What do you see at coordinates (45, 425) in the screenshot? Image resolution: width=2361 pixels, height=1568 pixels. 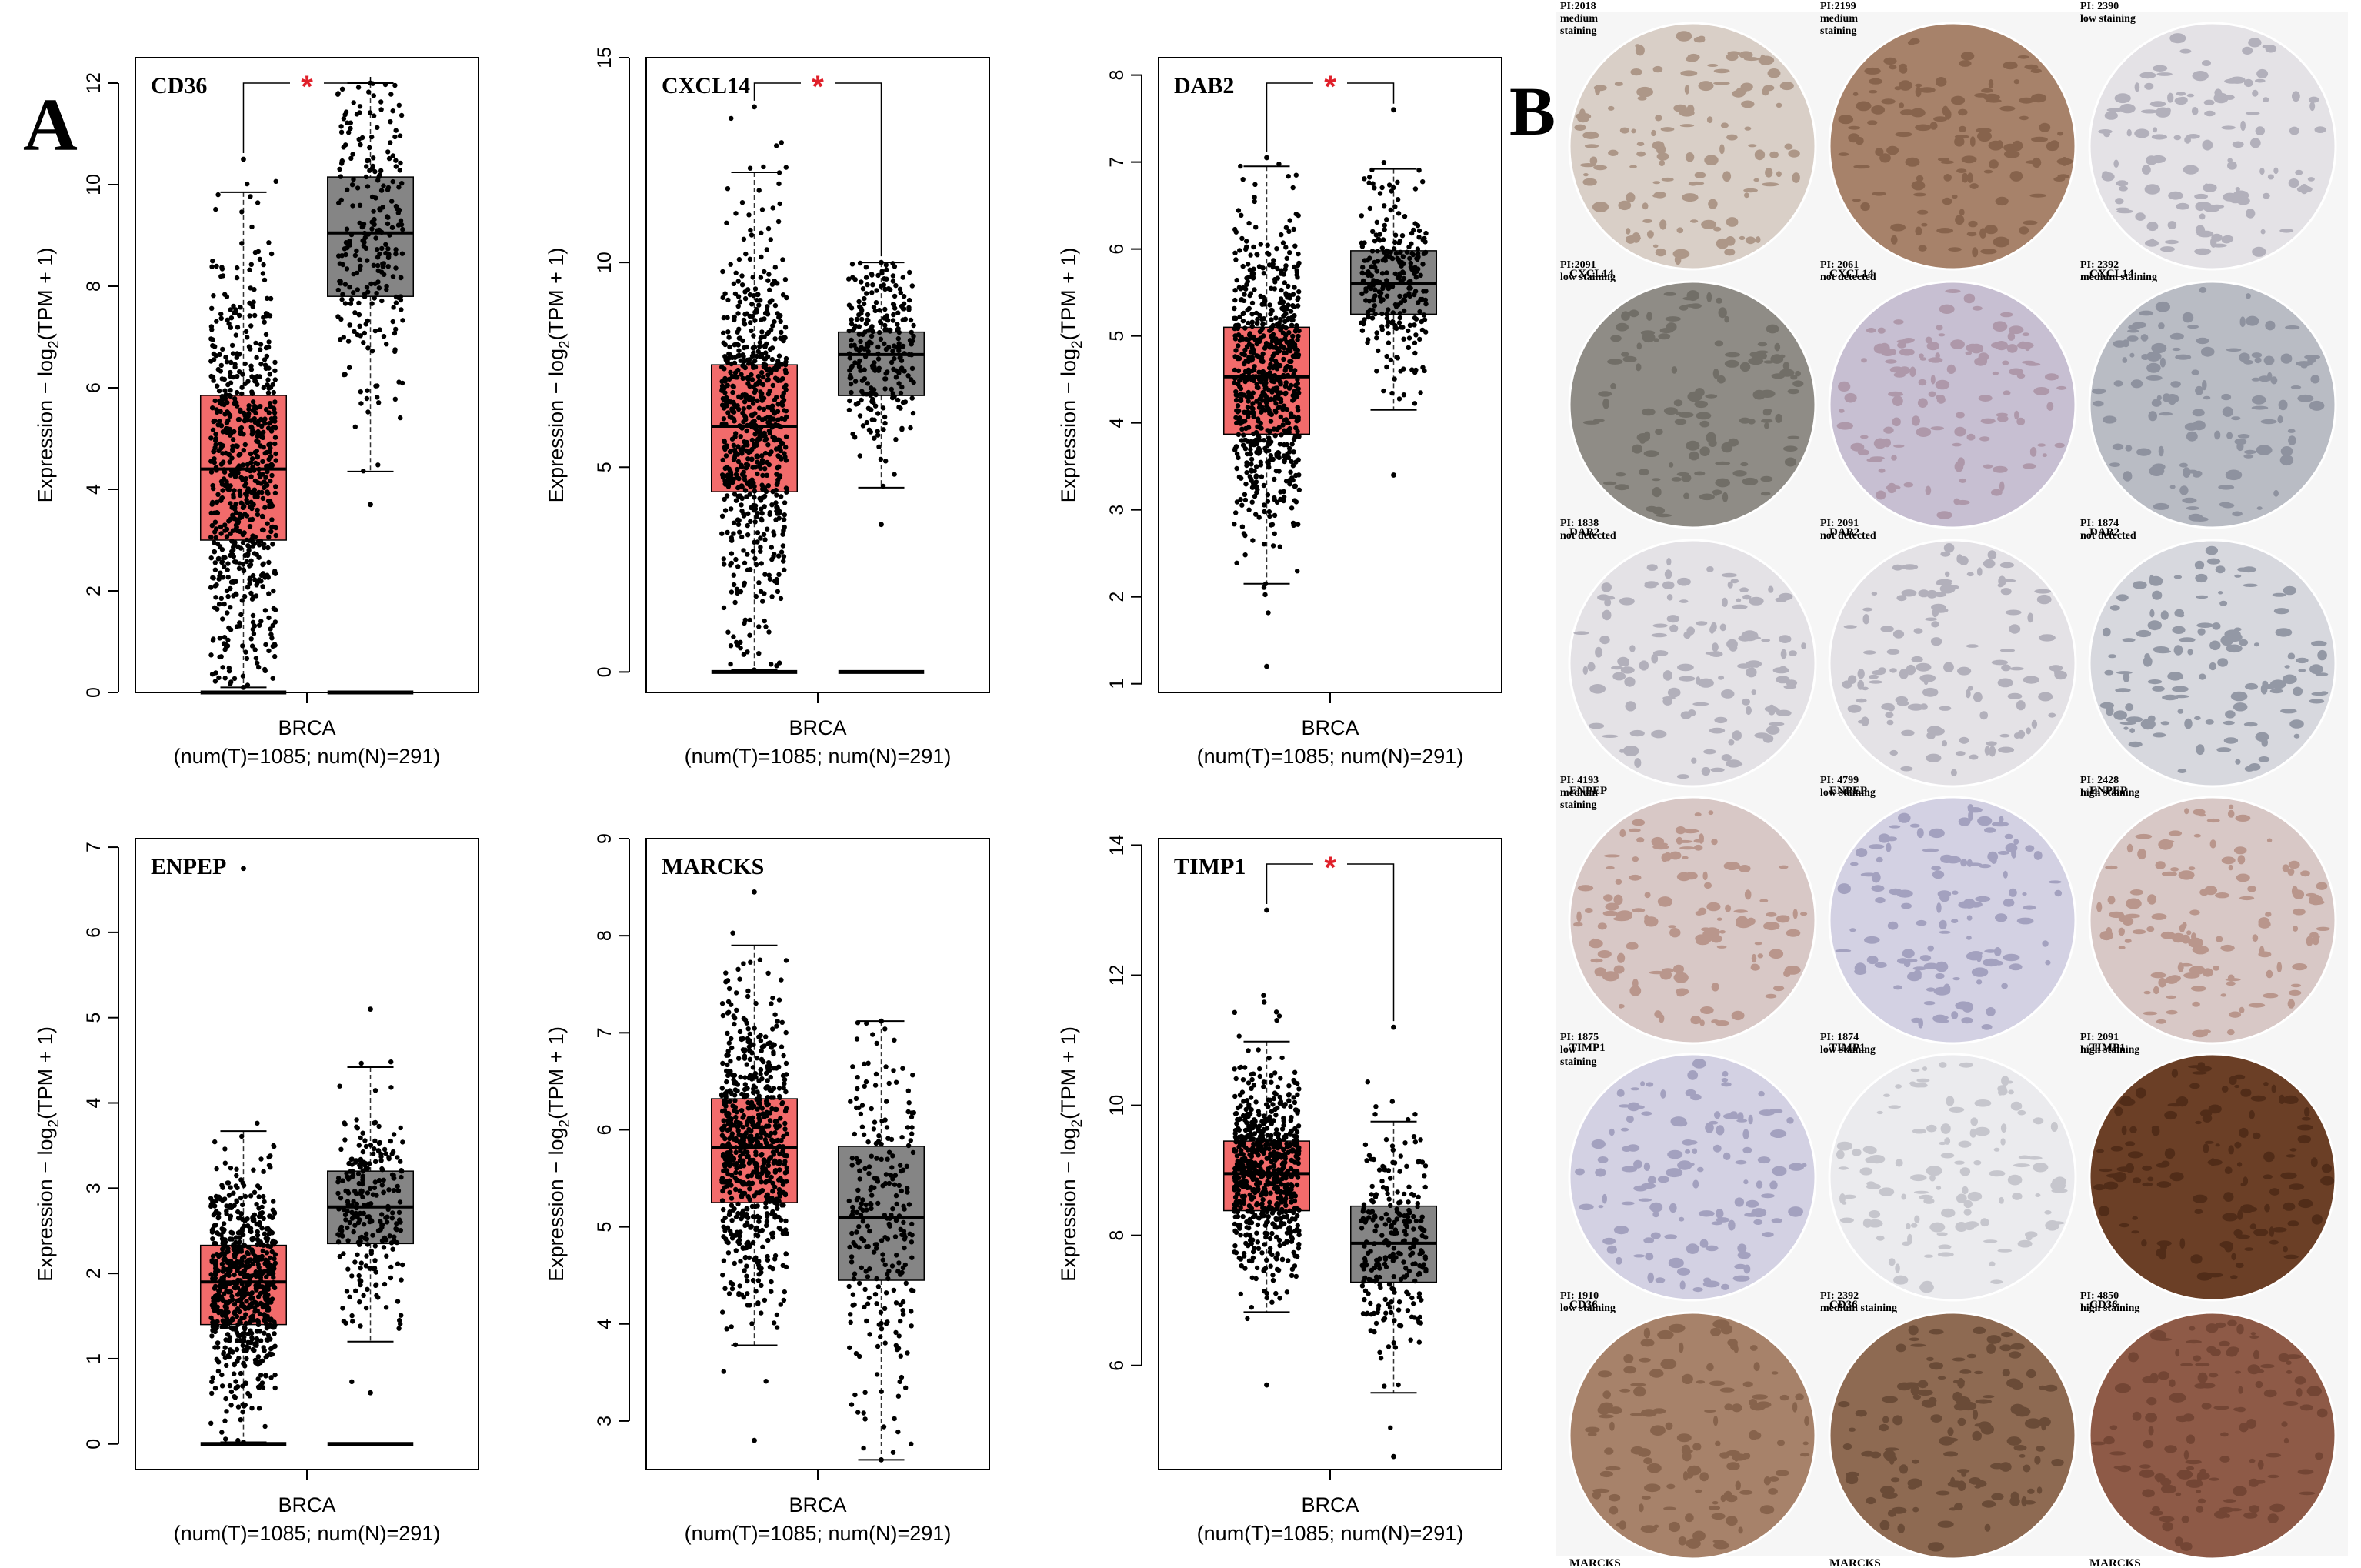 I see `y-axis-label-prefix: Expression − log` at bounding box center [45, 425].